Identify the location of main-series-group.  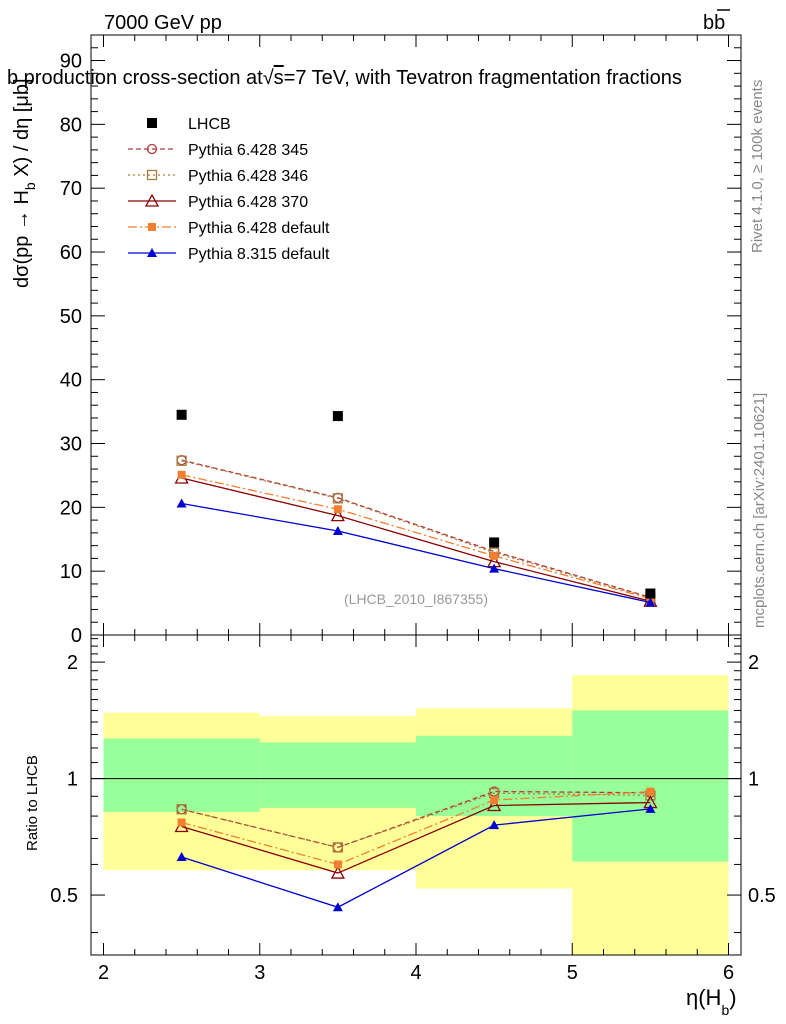
(416, 508).